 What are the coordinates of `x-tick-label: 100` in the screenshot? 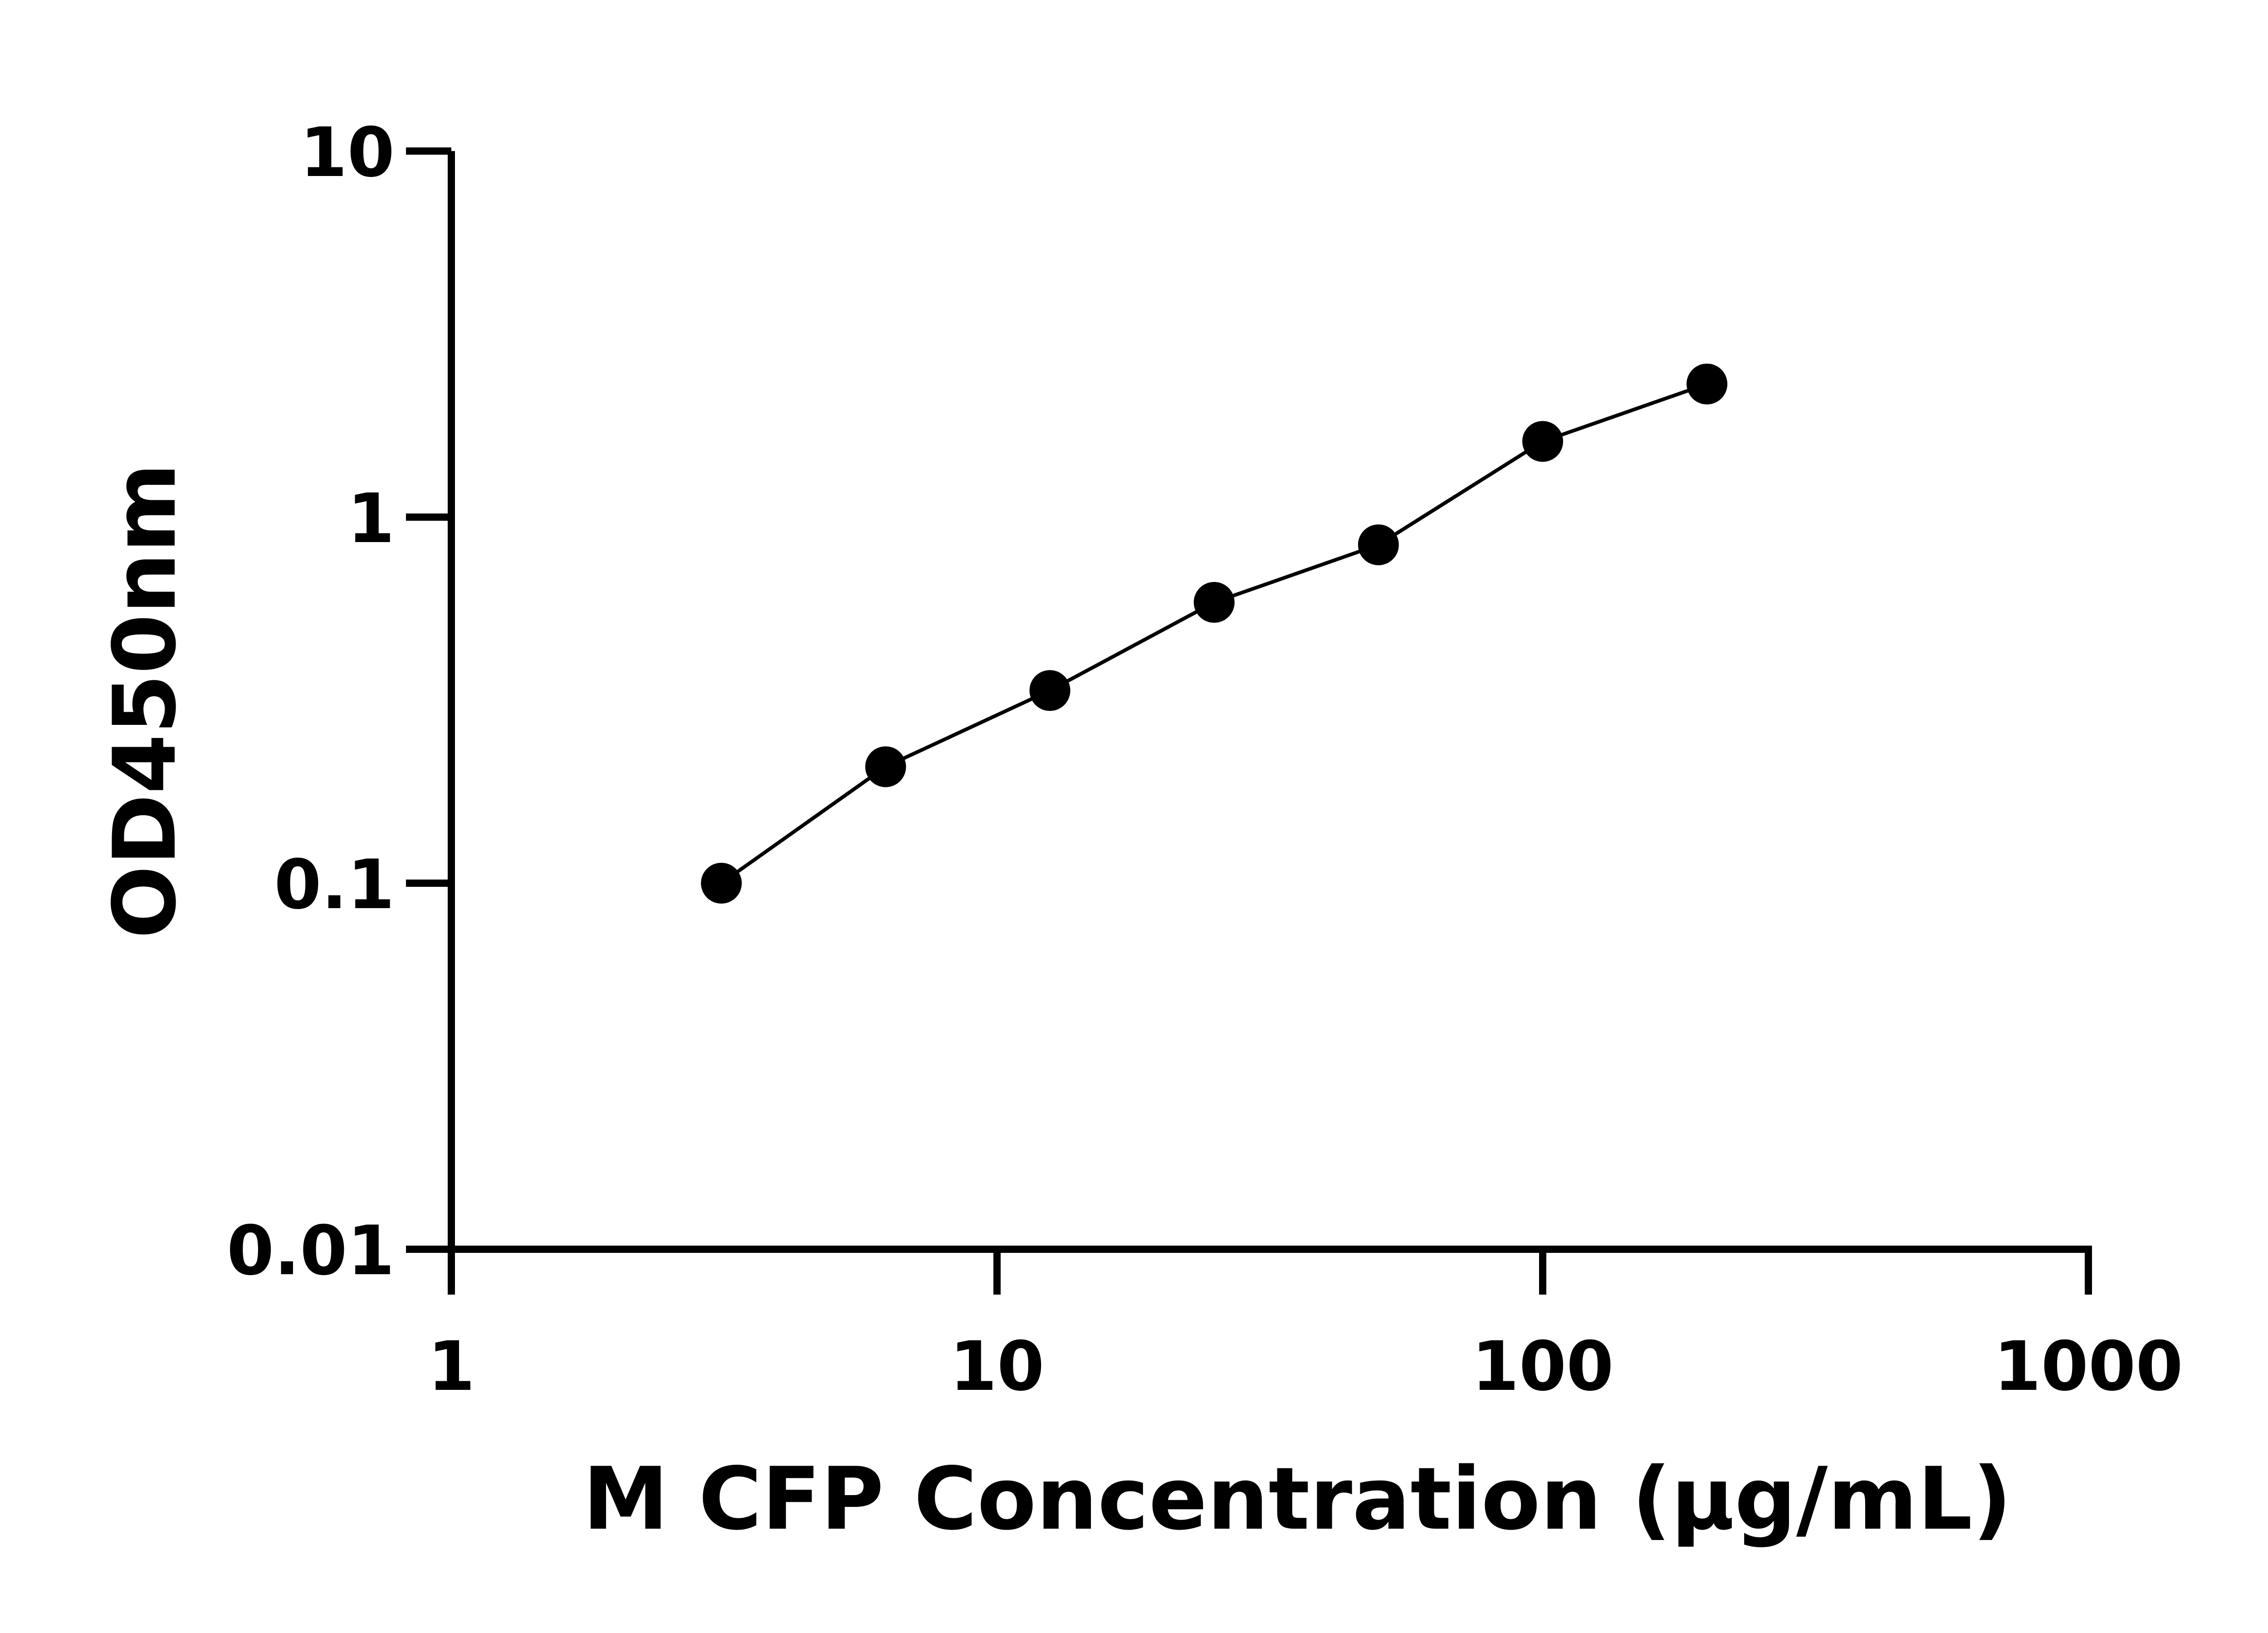 It's located at (1542, 1366).